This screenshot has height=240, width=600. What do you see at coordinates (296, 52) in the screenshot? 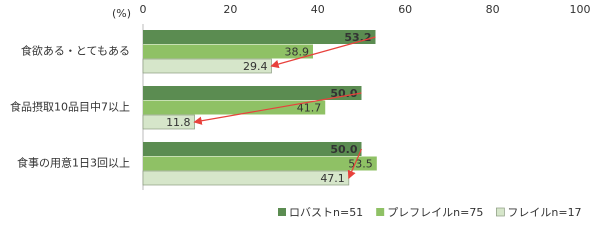
I see `data-label: 38.9` at bounding box center [296, 52].